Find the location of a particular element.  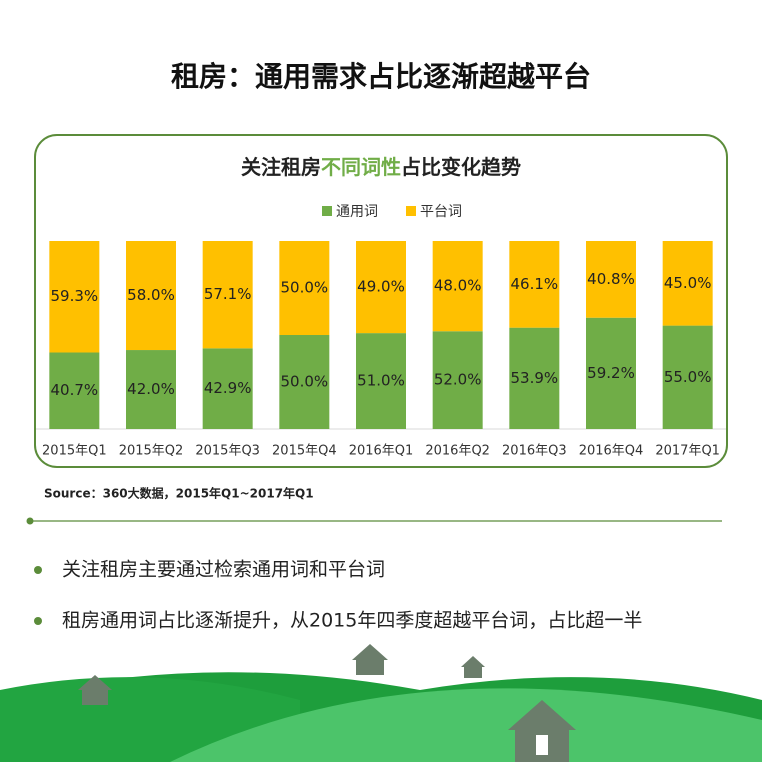

value-label: 40.7% is located at coordinates (75, 390).